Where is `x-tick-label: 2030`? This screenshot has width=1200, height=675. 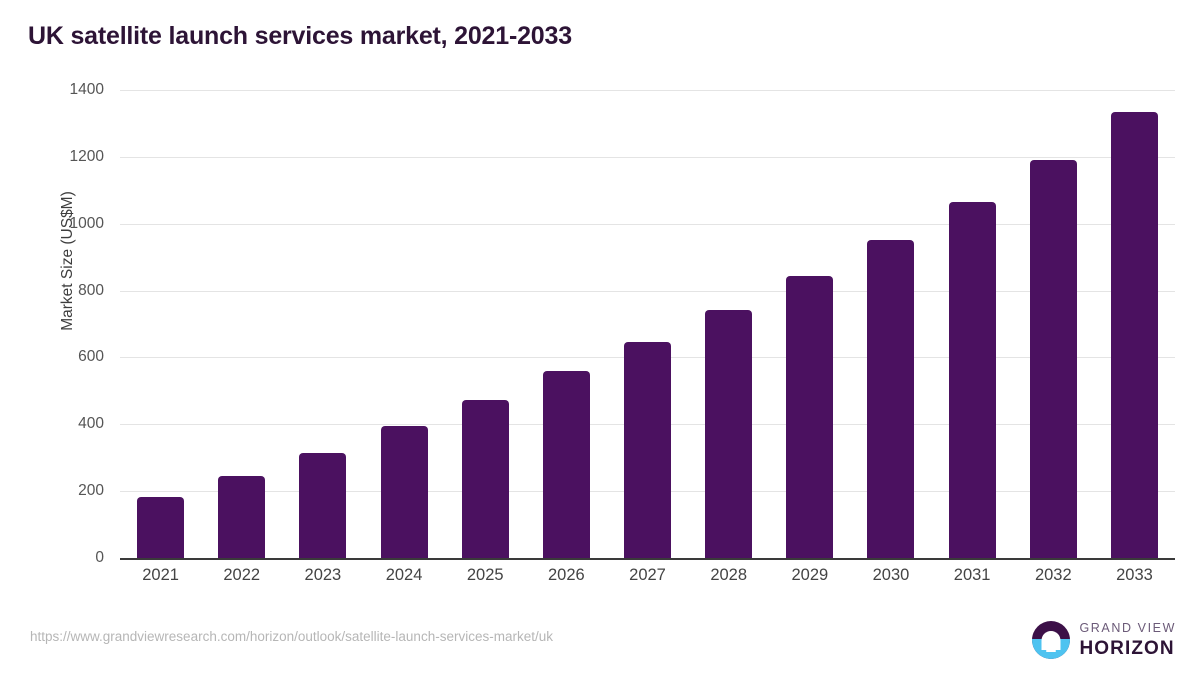
x-tick-label: 2030 is located at coordinates (891, 575).